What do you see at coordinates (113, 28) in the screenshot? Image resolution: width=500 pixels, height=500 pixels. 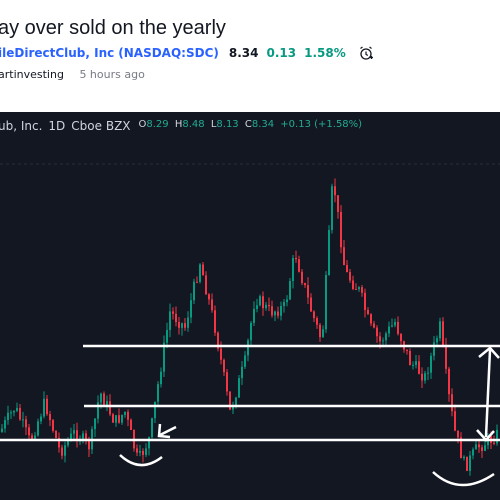 I see `idea-title: ay over sold on the yearly` at bounding box center [113, 28].